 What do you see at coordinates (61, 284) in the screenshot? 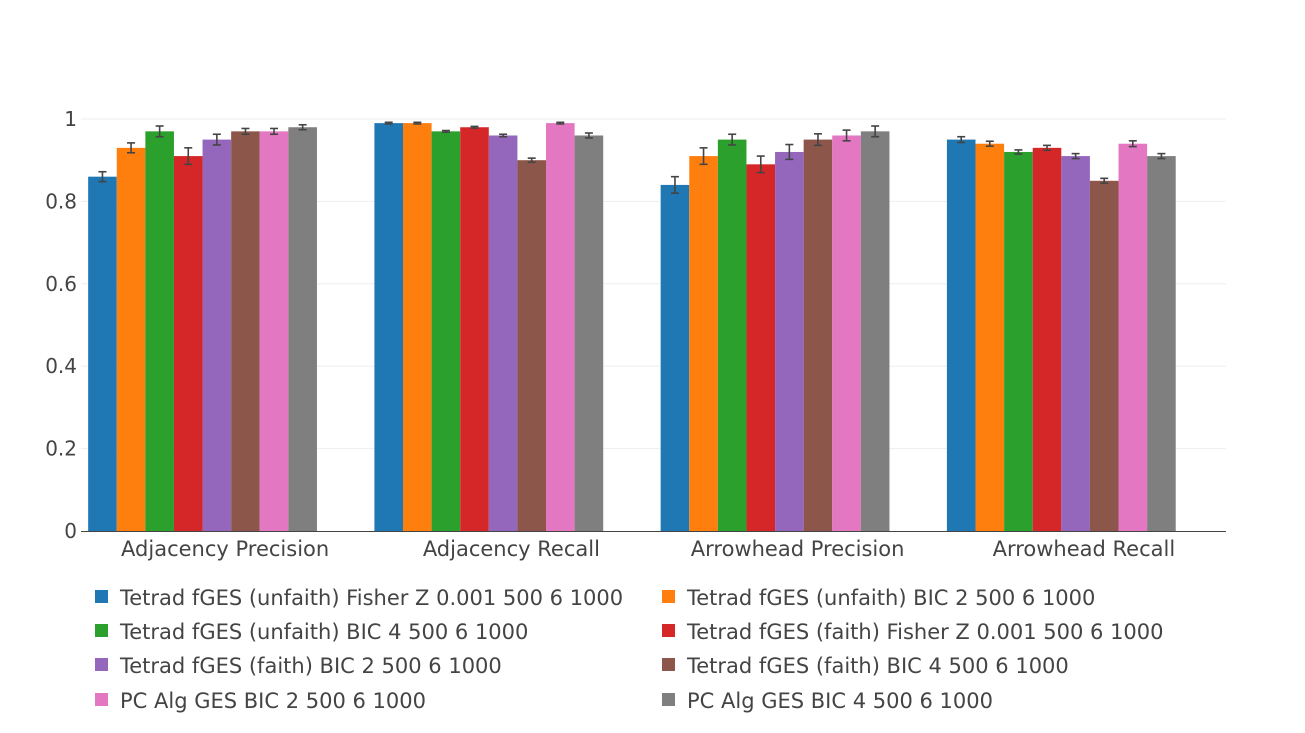
I see `y-tick-label: 0.6` at bounding box center [61, 284].